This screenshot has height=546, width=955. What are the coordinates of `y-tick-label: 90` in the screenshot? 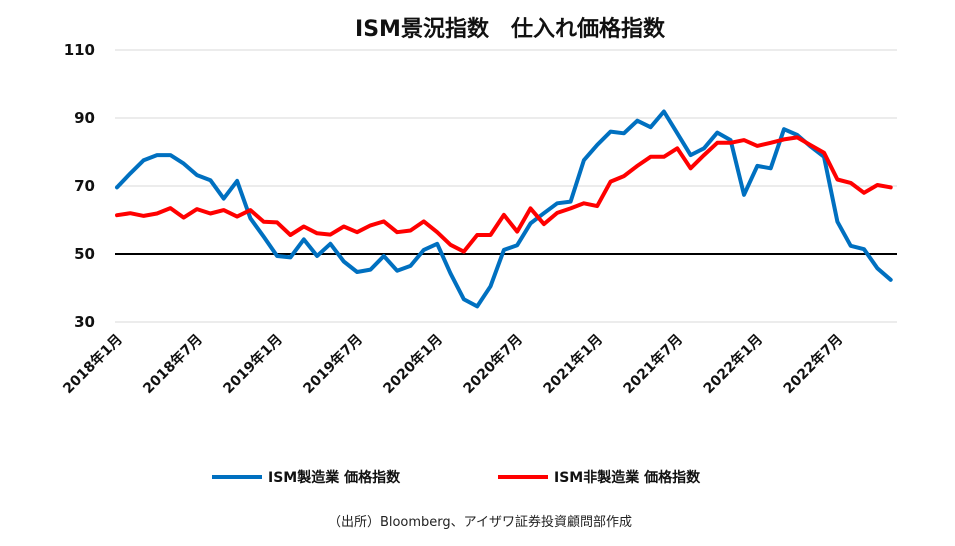 It's located at (84, 118).